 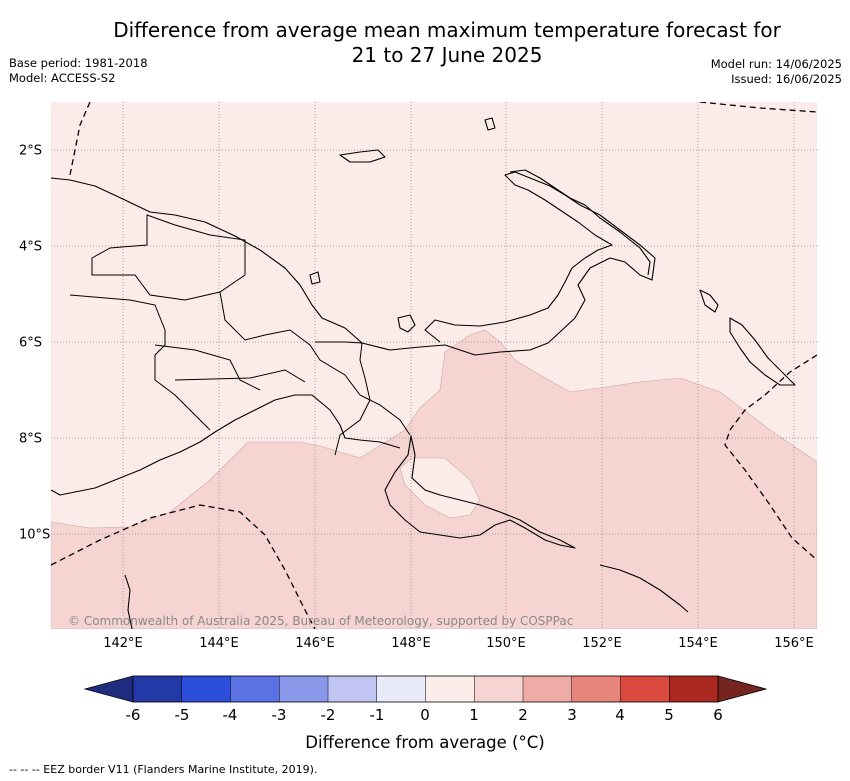 What do you see at coordinates (474, 715) in the screenshot?
I see `colorbar-label: 1` at bounding box center [474, 715].